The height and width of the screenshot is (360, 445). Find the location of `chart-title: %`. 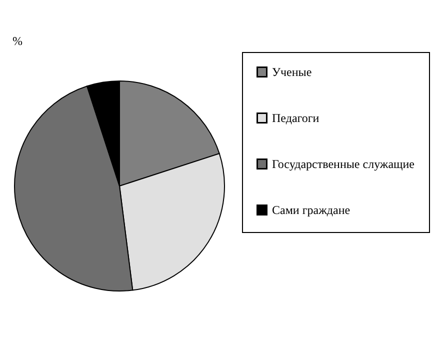

chart-title: % is located at coordinates (17, 41).